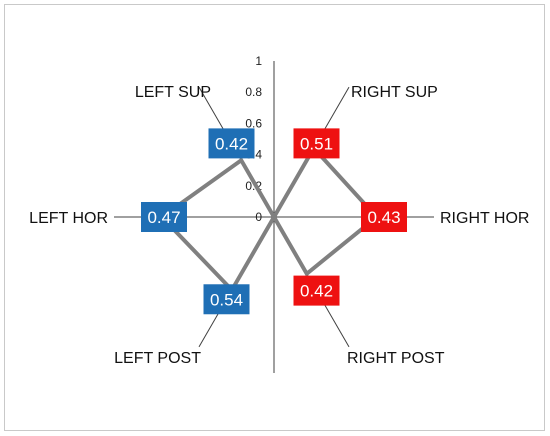  I want to click on tick-label-5: 1, so click(258, 61).